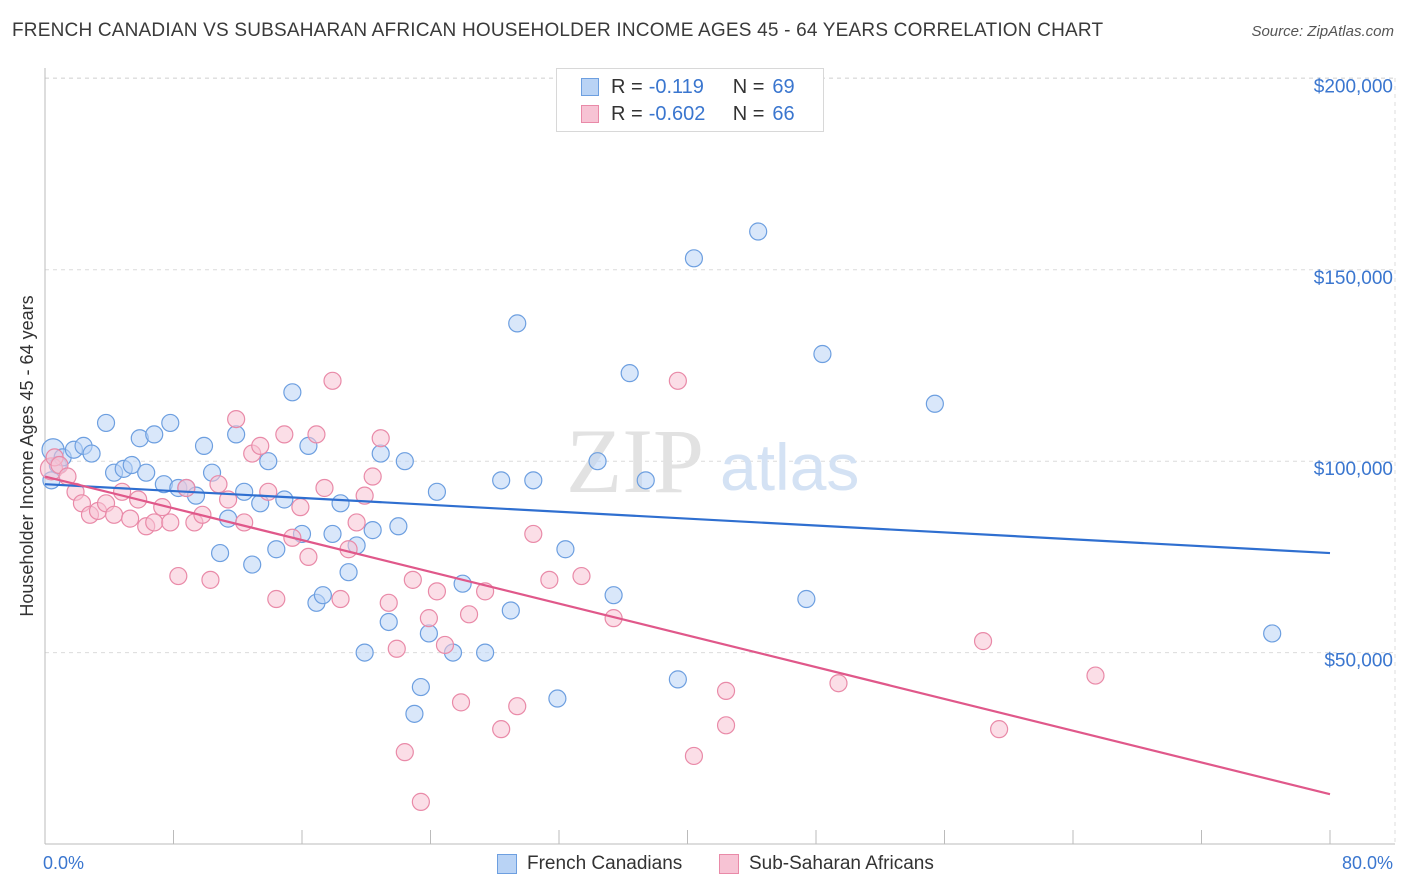 Image resolution: width=1406 pixels, height=892 pixels. I want to click on legend-row-french-canadians: R = -0.119 N = 69, so click(688, 87).